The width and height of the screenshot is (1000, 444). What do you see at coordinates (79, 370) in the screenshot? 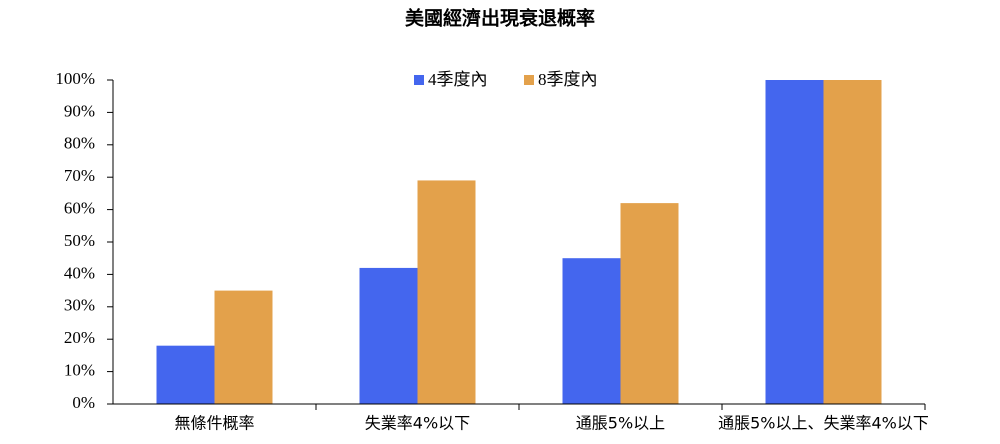
I see `y-tick-label: 10%` at bounding box center [79, 370].